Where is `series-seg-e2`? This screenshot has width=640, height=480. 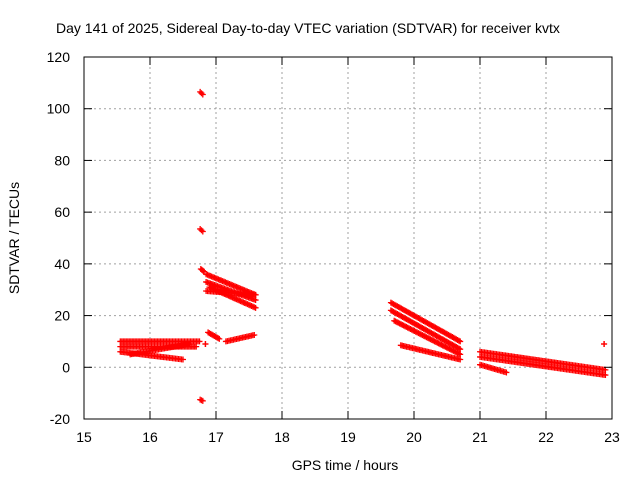 series-seg-e2 is located at coordinates (425, 330).